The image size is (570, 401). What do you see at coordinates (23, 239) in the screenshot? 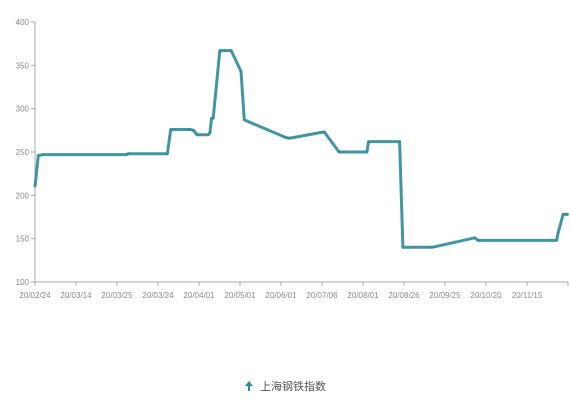
I see `y-tick-label-150: 150` at bounding box center [23, 239].